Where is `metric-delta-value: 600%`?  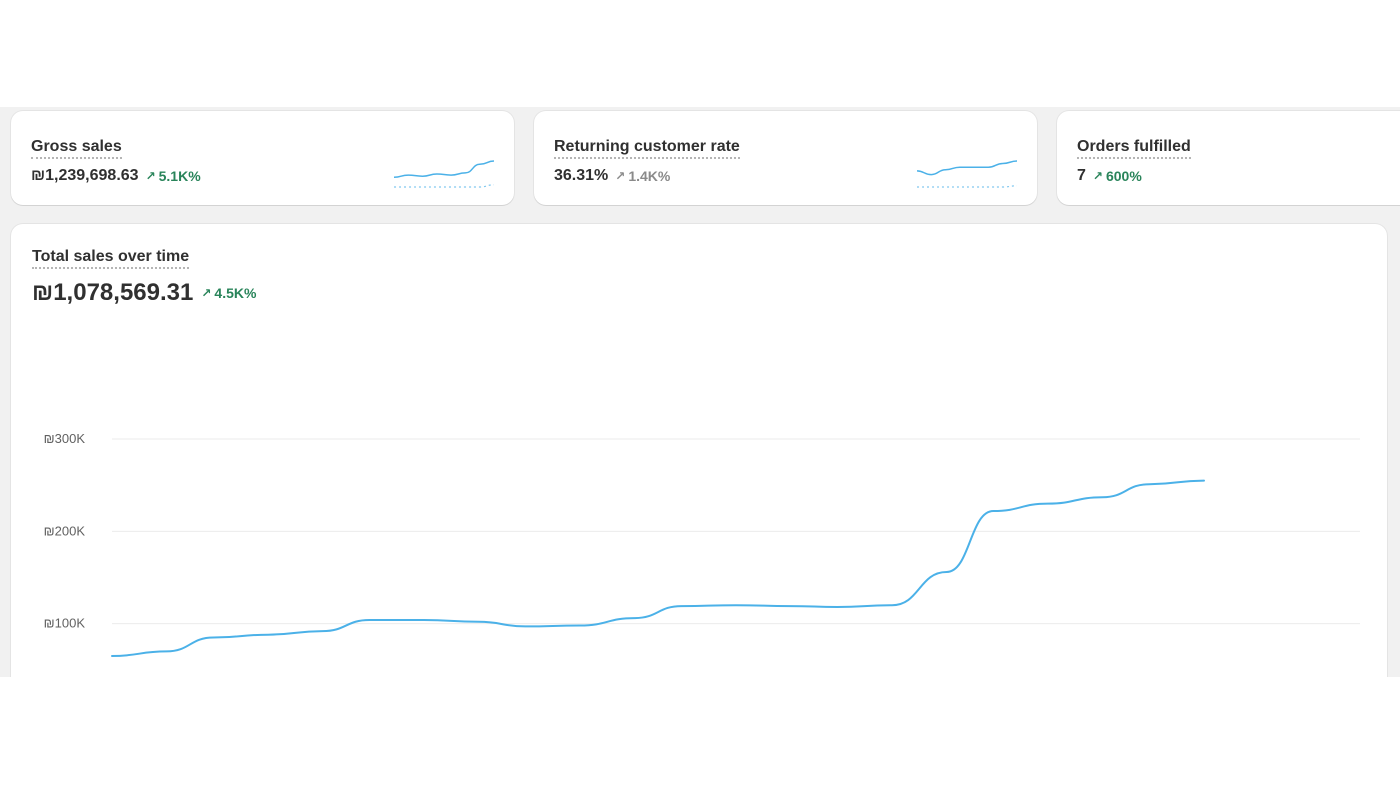
metric-delta-value: 600% is located at coordinates (1123, 176).